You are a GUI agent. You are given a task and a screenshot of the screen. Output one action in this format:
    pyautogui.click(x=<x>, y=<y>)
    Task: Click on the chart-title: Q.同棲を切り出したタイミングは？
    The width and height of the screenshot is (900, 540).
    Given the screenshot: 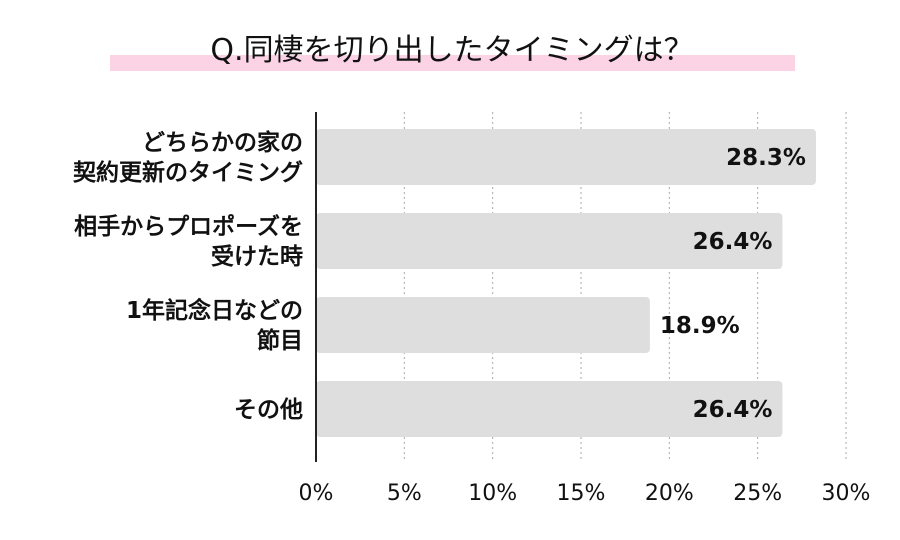 What is the action you would take?
    pyautogui.click(x=451, y=50)
    